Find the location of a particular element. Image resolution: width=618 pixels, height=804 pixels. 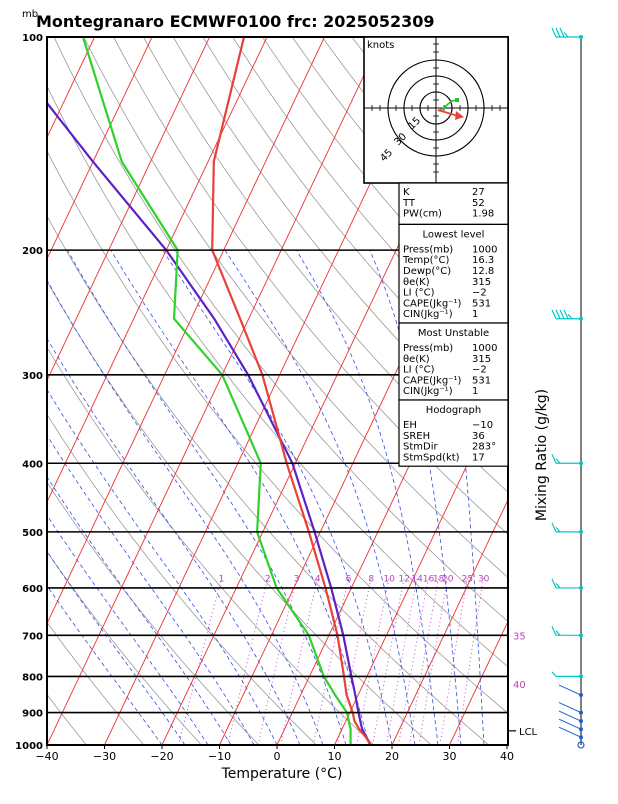

index-row-value: 16.3 is located at coordinates (483, 260).